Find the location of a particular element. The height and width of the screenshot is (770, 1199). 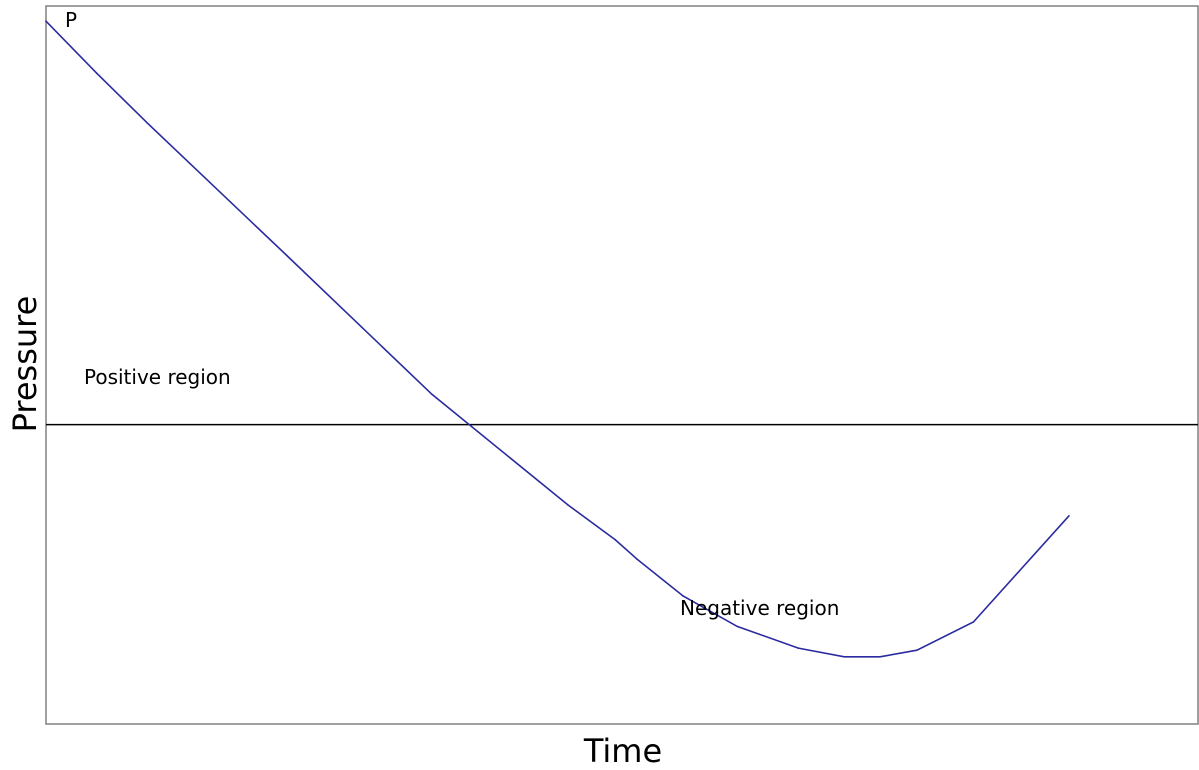

positive-region-label: Positive region is located at coordinates (157, 377).